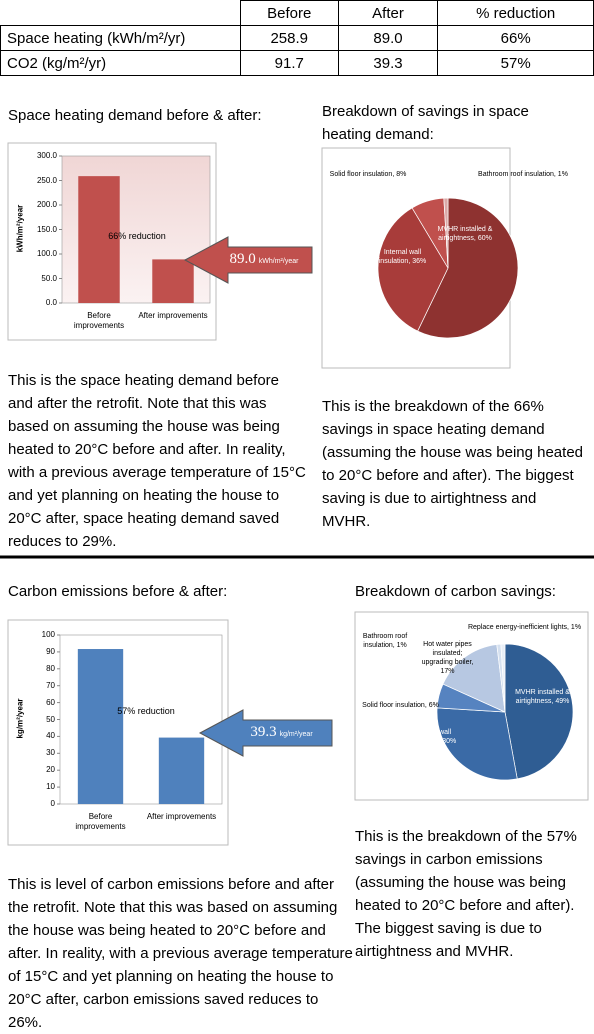 This screenshot has height=1034, width=594. I want to click on cell: 57%, so click(515, 63).